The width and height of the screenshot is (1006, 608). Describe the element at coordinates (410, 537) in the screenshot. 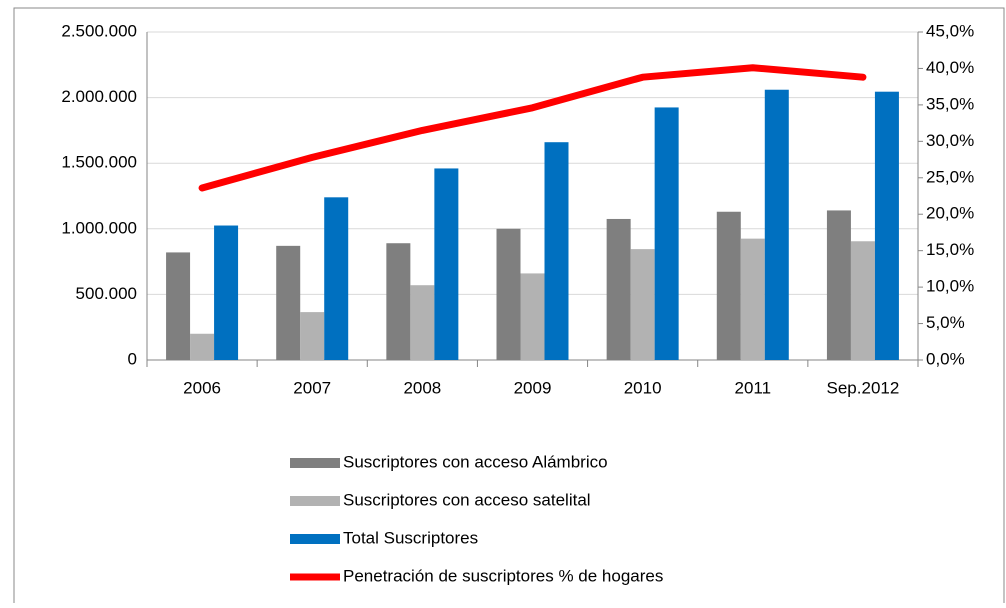

I see `legend-label: Total Suscriptores` at that location.